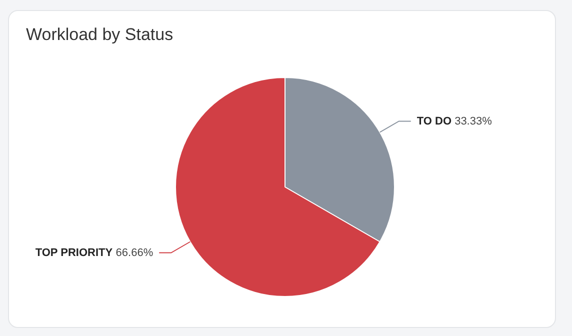 The width and height of the screenshot is (572, 336). What do you see at coordinates (74, 252) in the screenshot?
I see `slice-label: TOP PRIORITY` at bounding box center [74, 252].